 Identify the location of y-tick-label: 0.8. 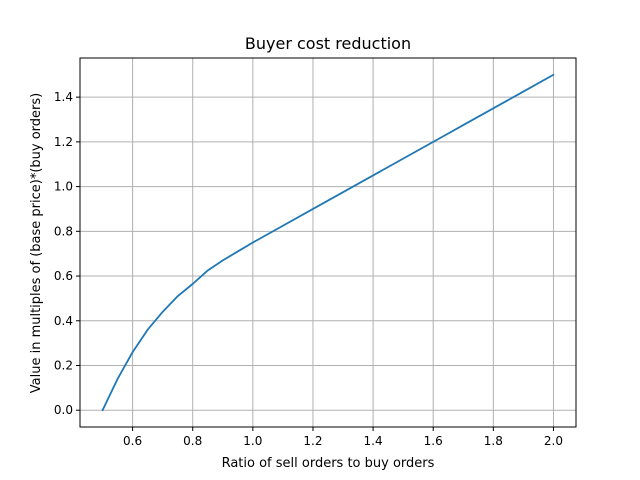
(63, 231).